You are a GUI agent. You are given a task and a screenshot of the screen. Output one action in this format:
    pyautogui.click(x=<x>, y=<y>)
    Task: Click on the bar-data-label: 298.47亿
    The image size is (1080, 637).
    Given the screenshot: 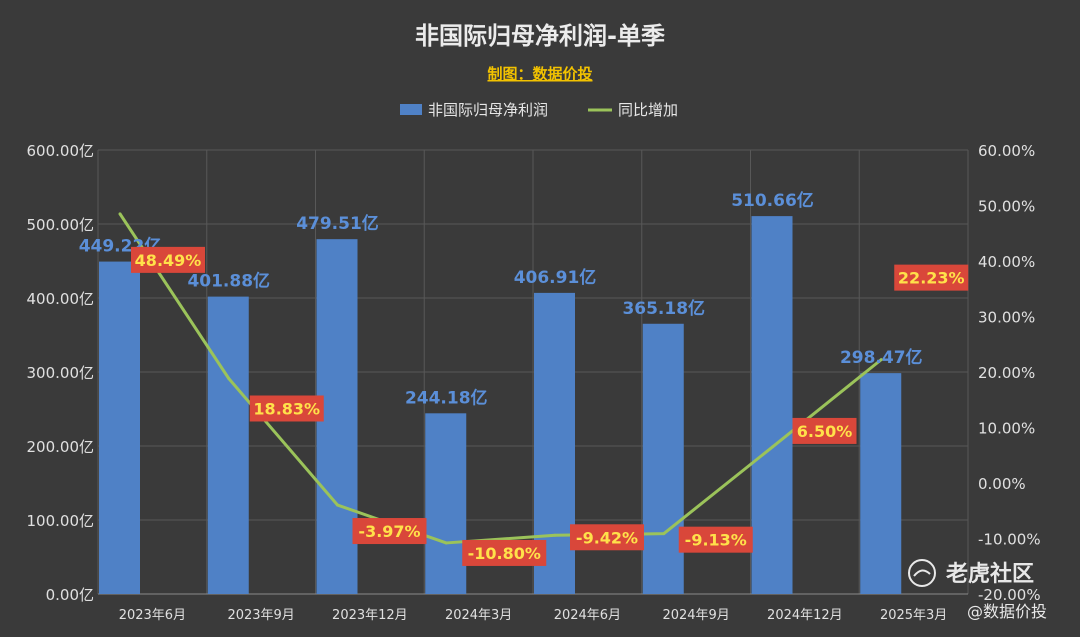 What is the action you would take?
    pyautogui.click(x=881, y=357)
    